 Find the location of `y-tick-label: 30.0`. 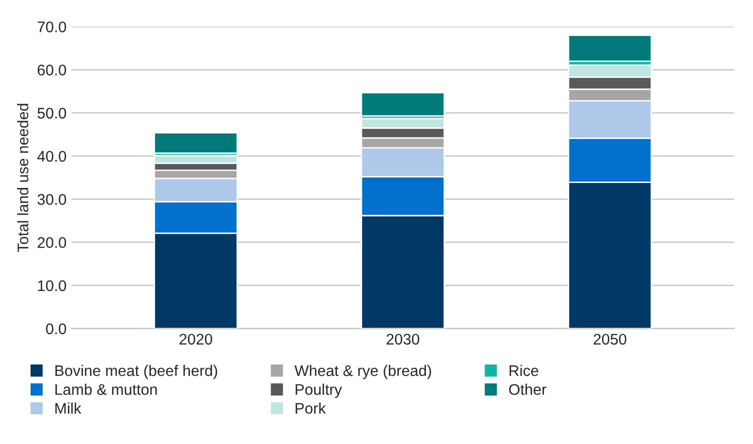

y-tick-label: 30.0 is located at coordinates (52, 199).